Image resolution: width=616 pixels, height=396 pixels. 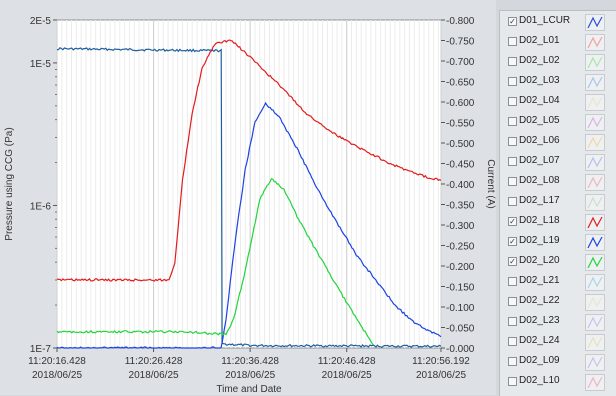 I want to click on legend-item: D02_L07, so click(x=558, y=163).